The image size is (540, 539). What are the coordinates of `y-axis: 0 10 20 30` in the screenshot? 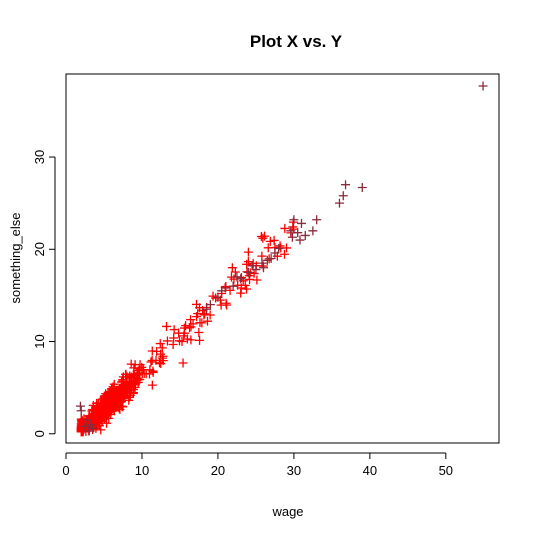 It's located at (44, 293).